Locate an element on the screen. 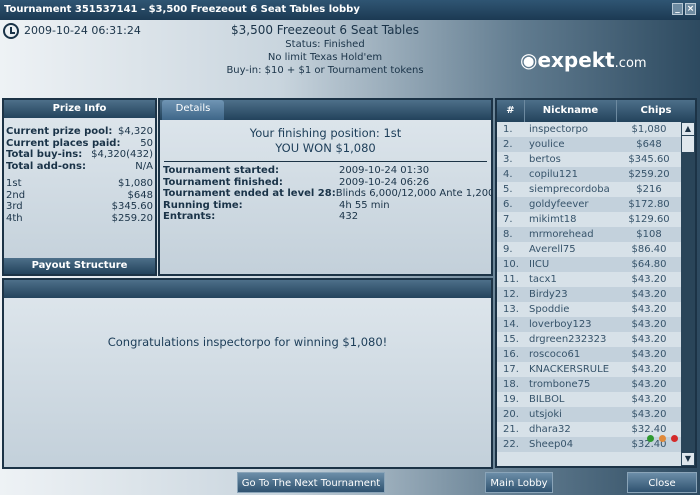  player-row: 19. BILBOL $43.20 is located at coordinates (585, 399).